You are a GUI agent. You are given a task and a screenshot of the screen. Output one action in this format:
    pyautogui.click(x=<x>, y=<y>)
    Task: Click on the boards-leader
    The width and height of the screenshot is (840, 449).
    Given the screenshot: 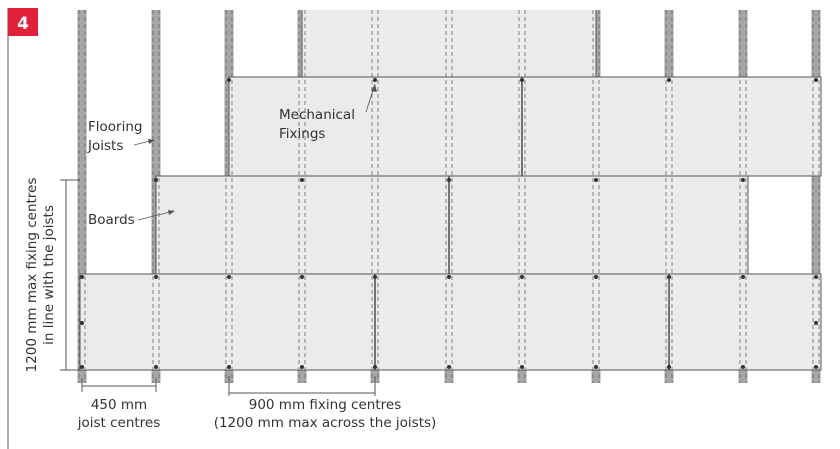 What is the action you would take?
    pyautogui.click(x=156, y=215)
    